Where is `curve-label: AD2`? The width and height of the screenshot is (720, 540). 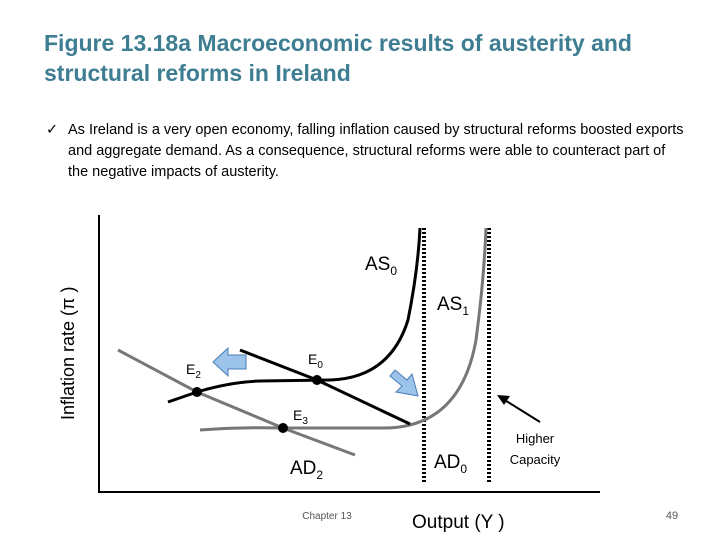 curve-label: AD2 is located at coordinates (306, 470).